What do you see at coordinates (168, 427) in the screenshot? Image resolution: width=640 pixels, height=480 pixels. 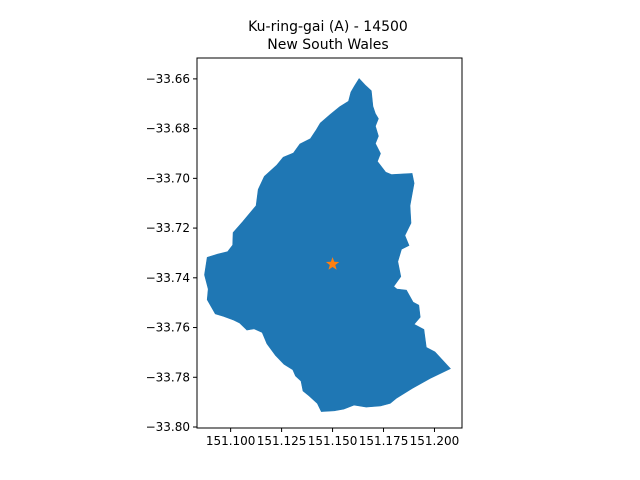 I see `y-tick-label: −33.80` at bounding box center [168, 427].